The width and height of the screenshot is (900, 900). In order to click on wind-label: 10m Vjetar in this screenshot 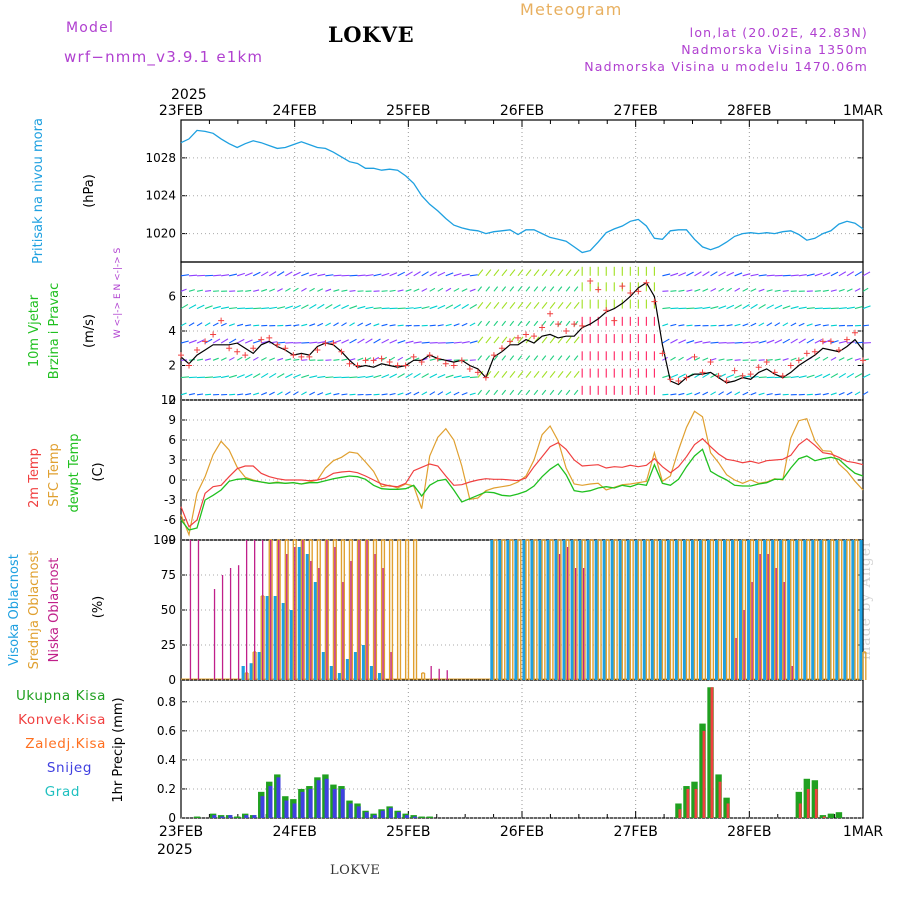, I will do `click(34, 330)`.